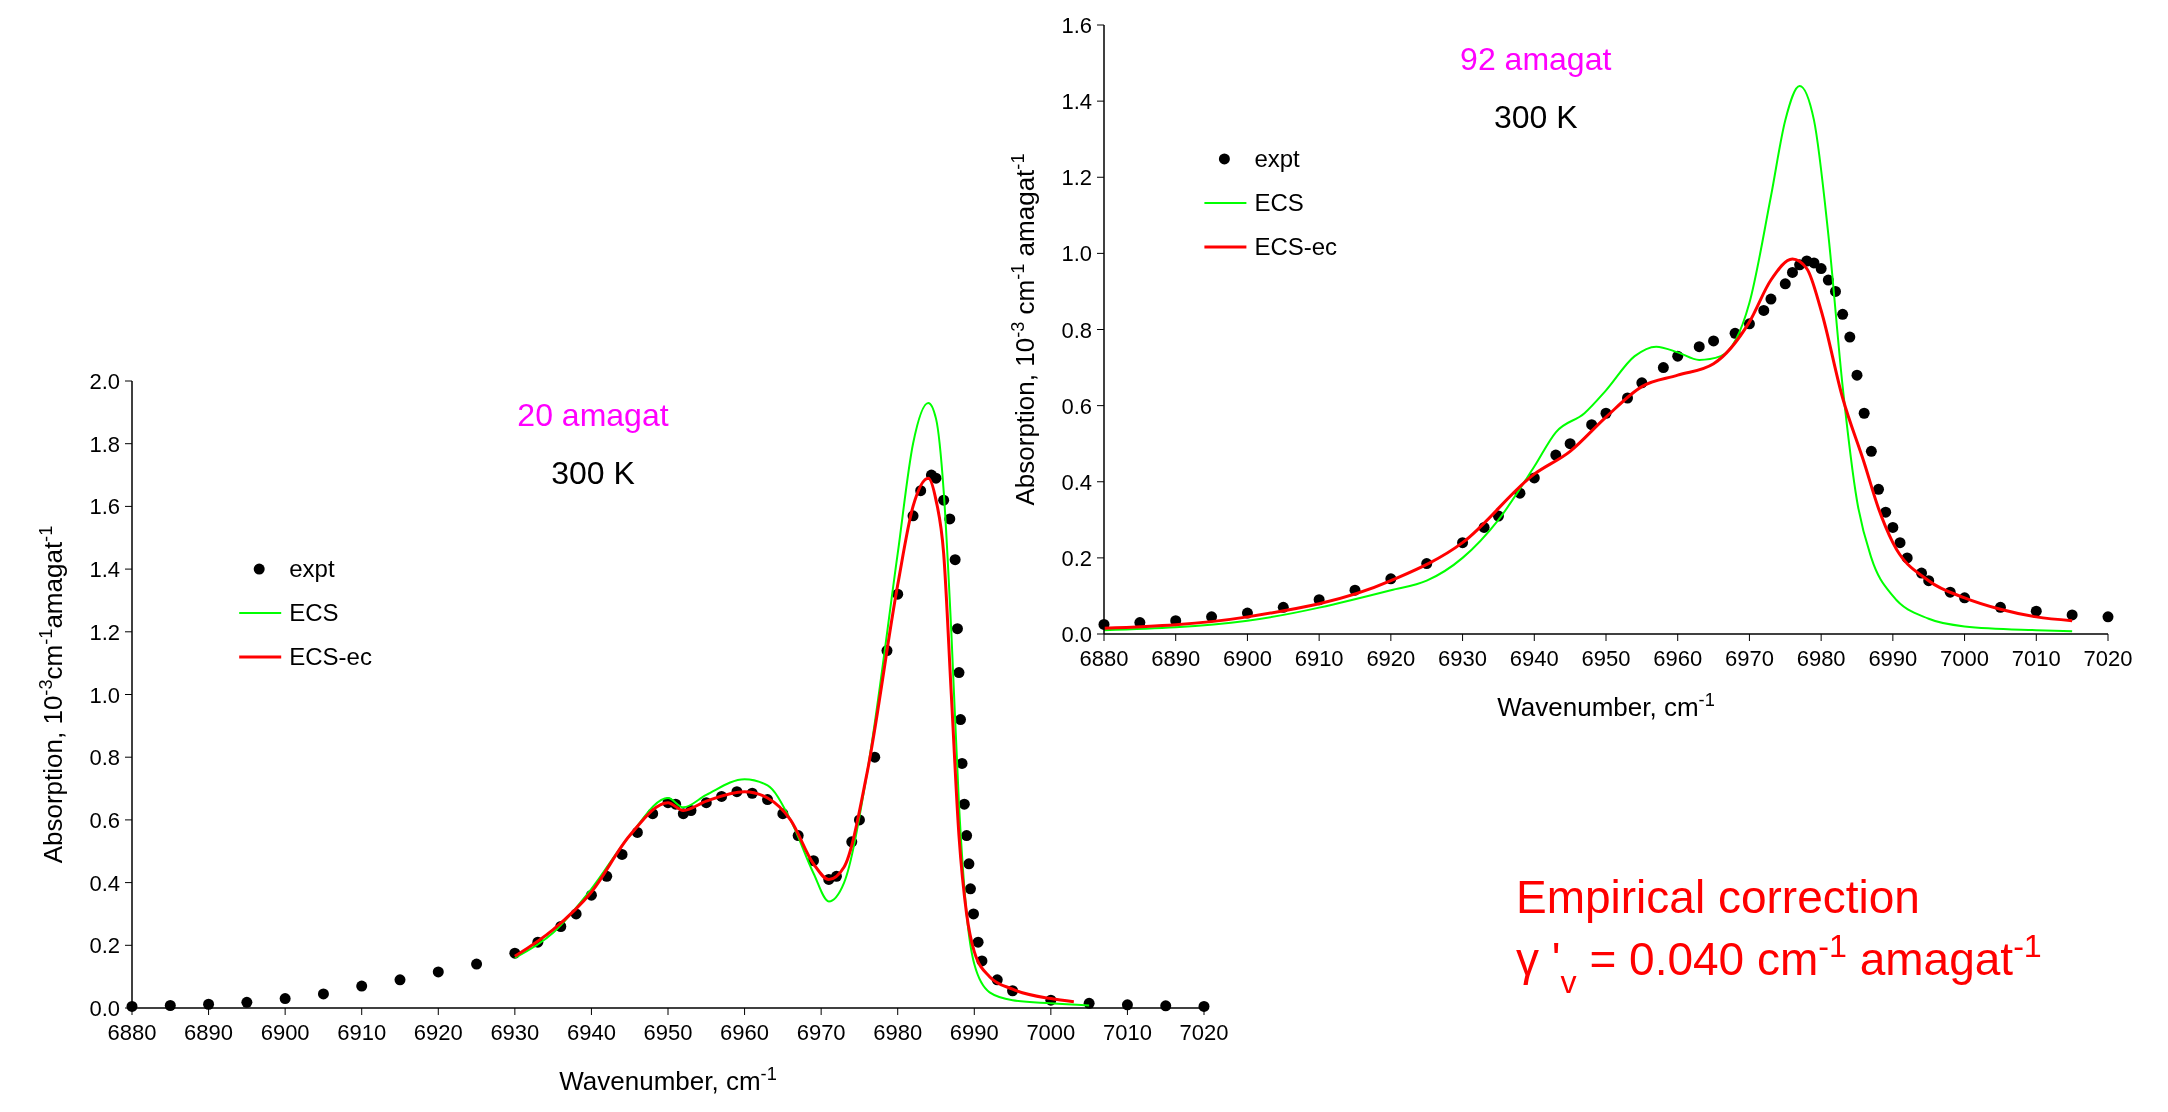  Describe the element at coordinates (1779, 964) in the screenshot. I see `text: γ '$_{v}$ = 0.040 cm$^{-1}$ amagat$^{-1}$` at that location.